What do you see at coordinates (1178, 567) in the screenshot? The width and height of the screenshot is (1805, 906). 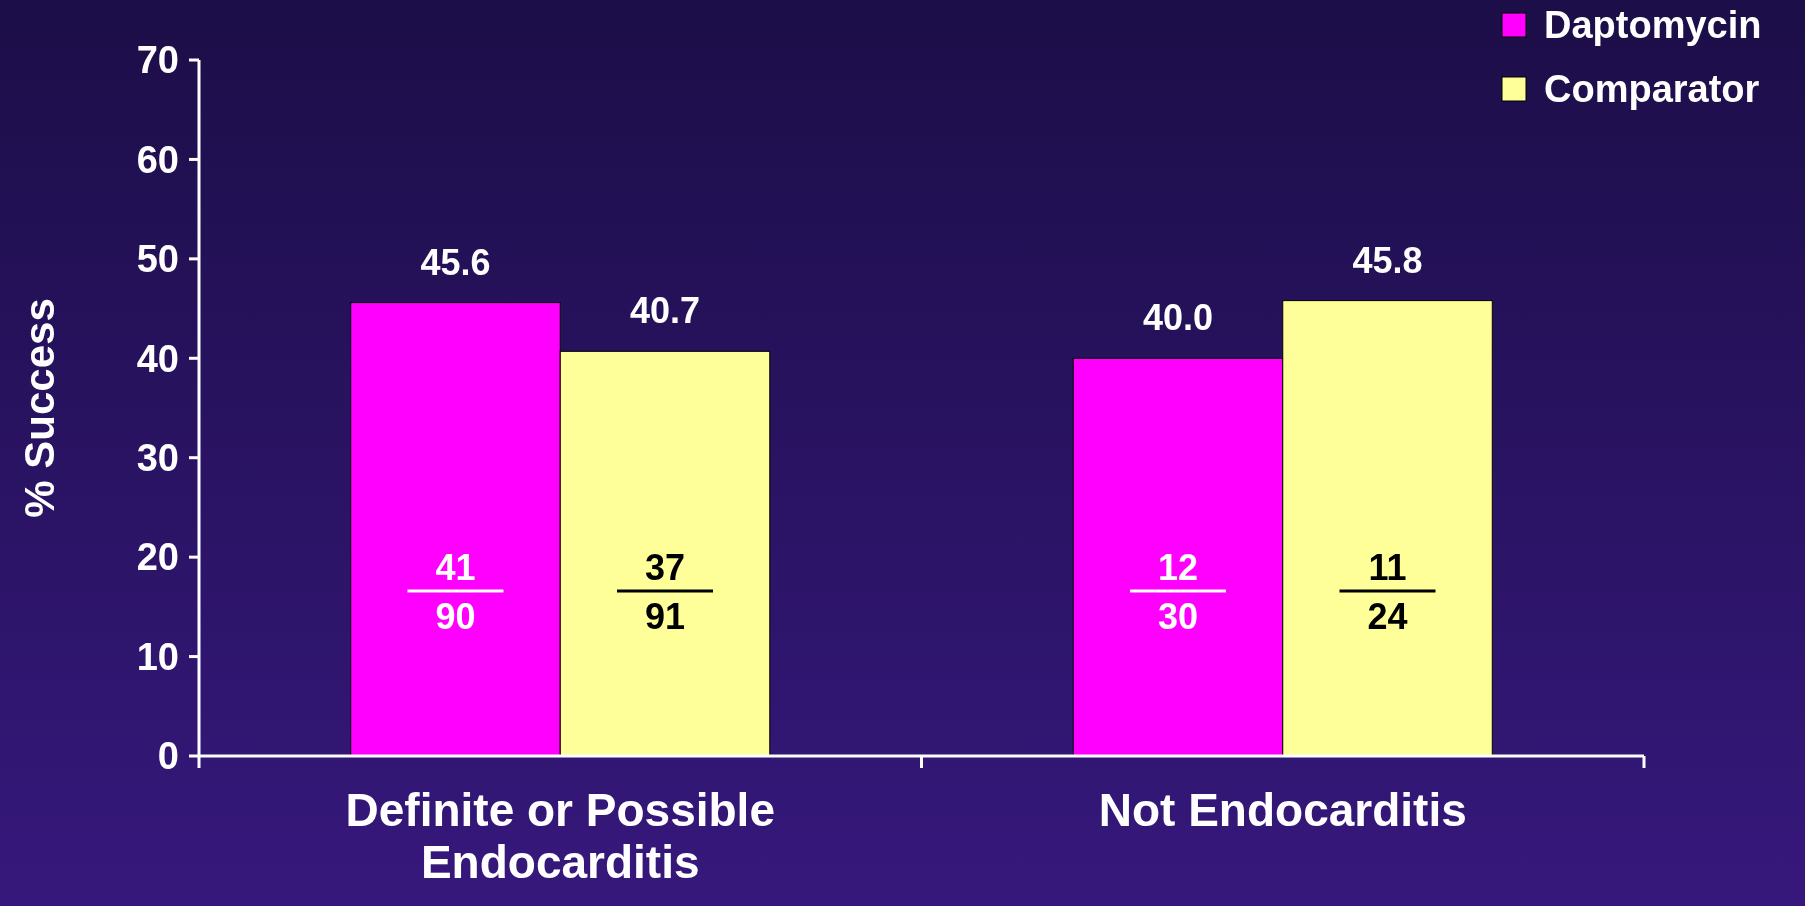 I see `annotation: 12` at bounding box center [1178, 567].